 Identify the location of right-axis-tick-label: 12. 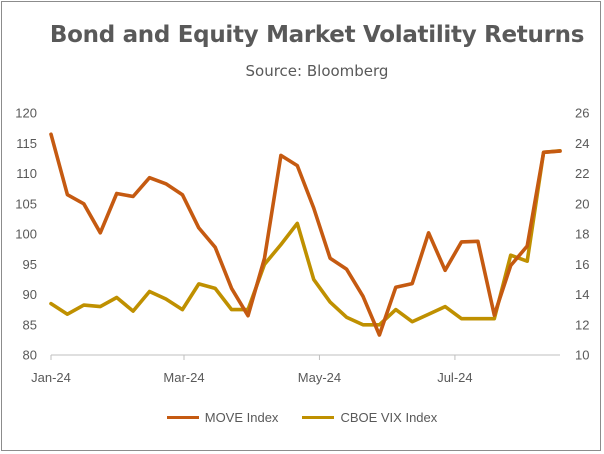
(582, 324).